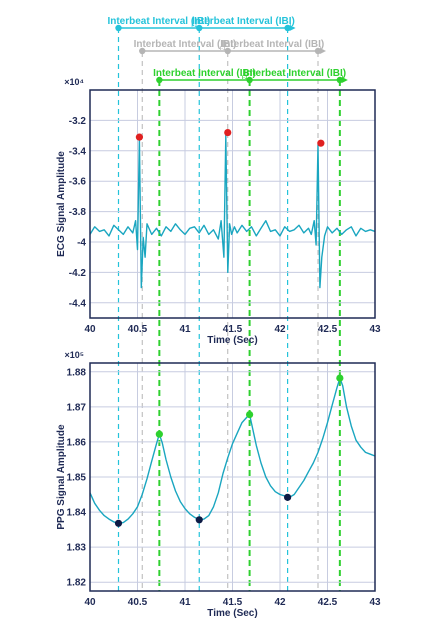 The image size is (435, 637). I want to click on gray-interval-sub-right: i, so click(321, 49).